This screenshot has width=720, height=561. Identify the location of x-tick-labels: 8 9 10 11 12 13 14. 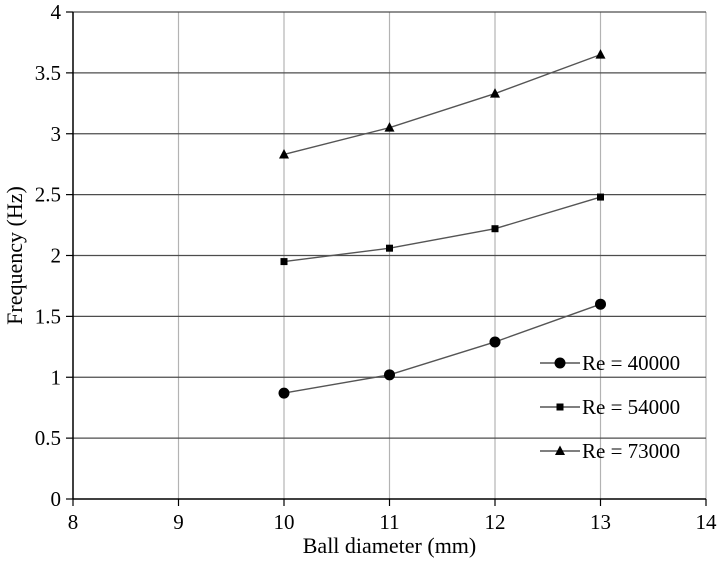
(392, 522).